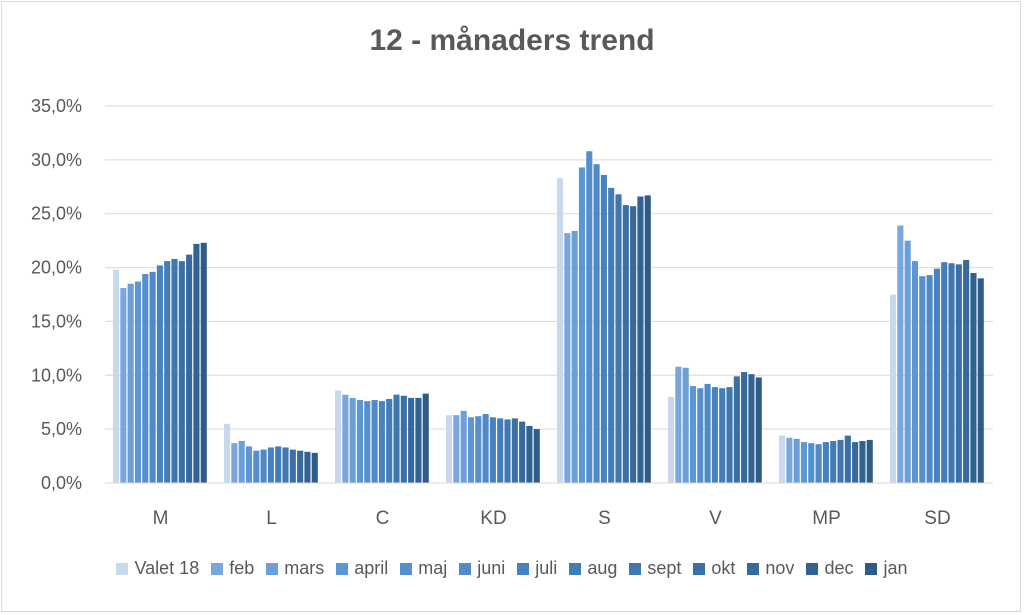  Describe the element at coordinates (271, 518) in the screenshot. I see `x-category-label: L` at that location.